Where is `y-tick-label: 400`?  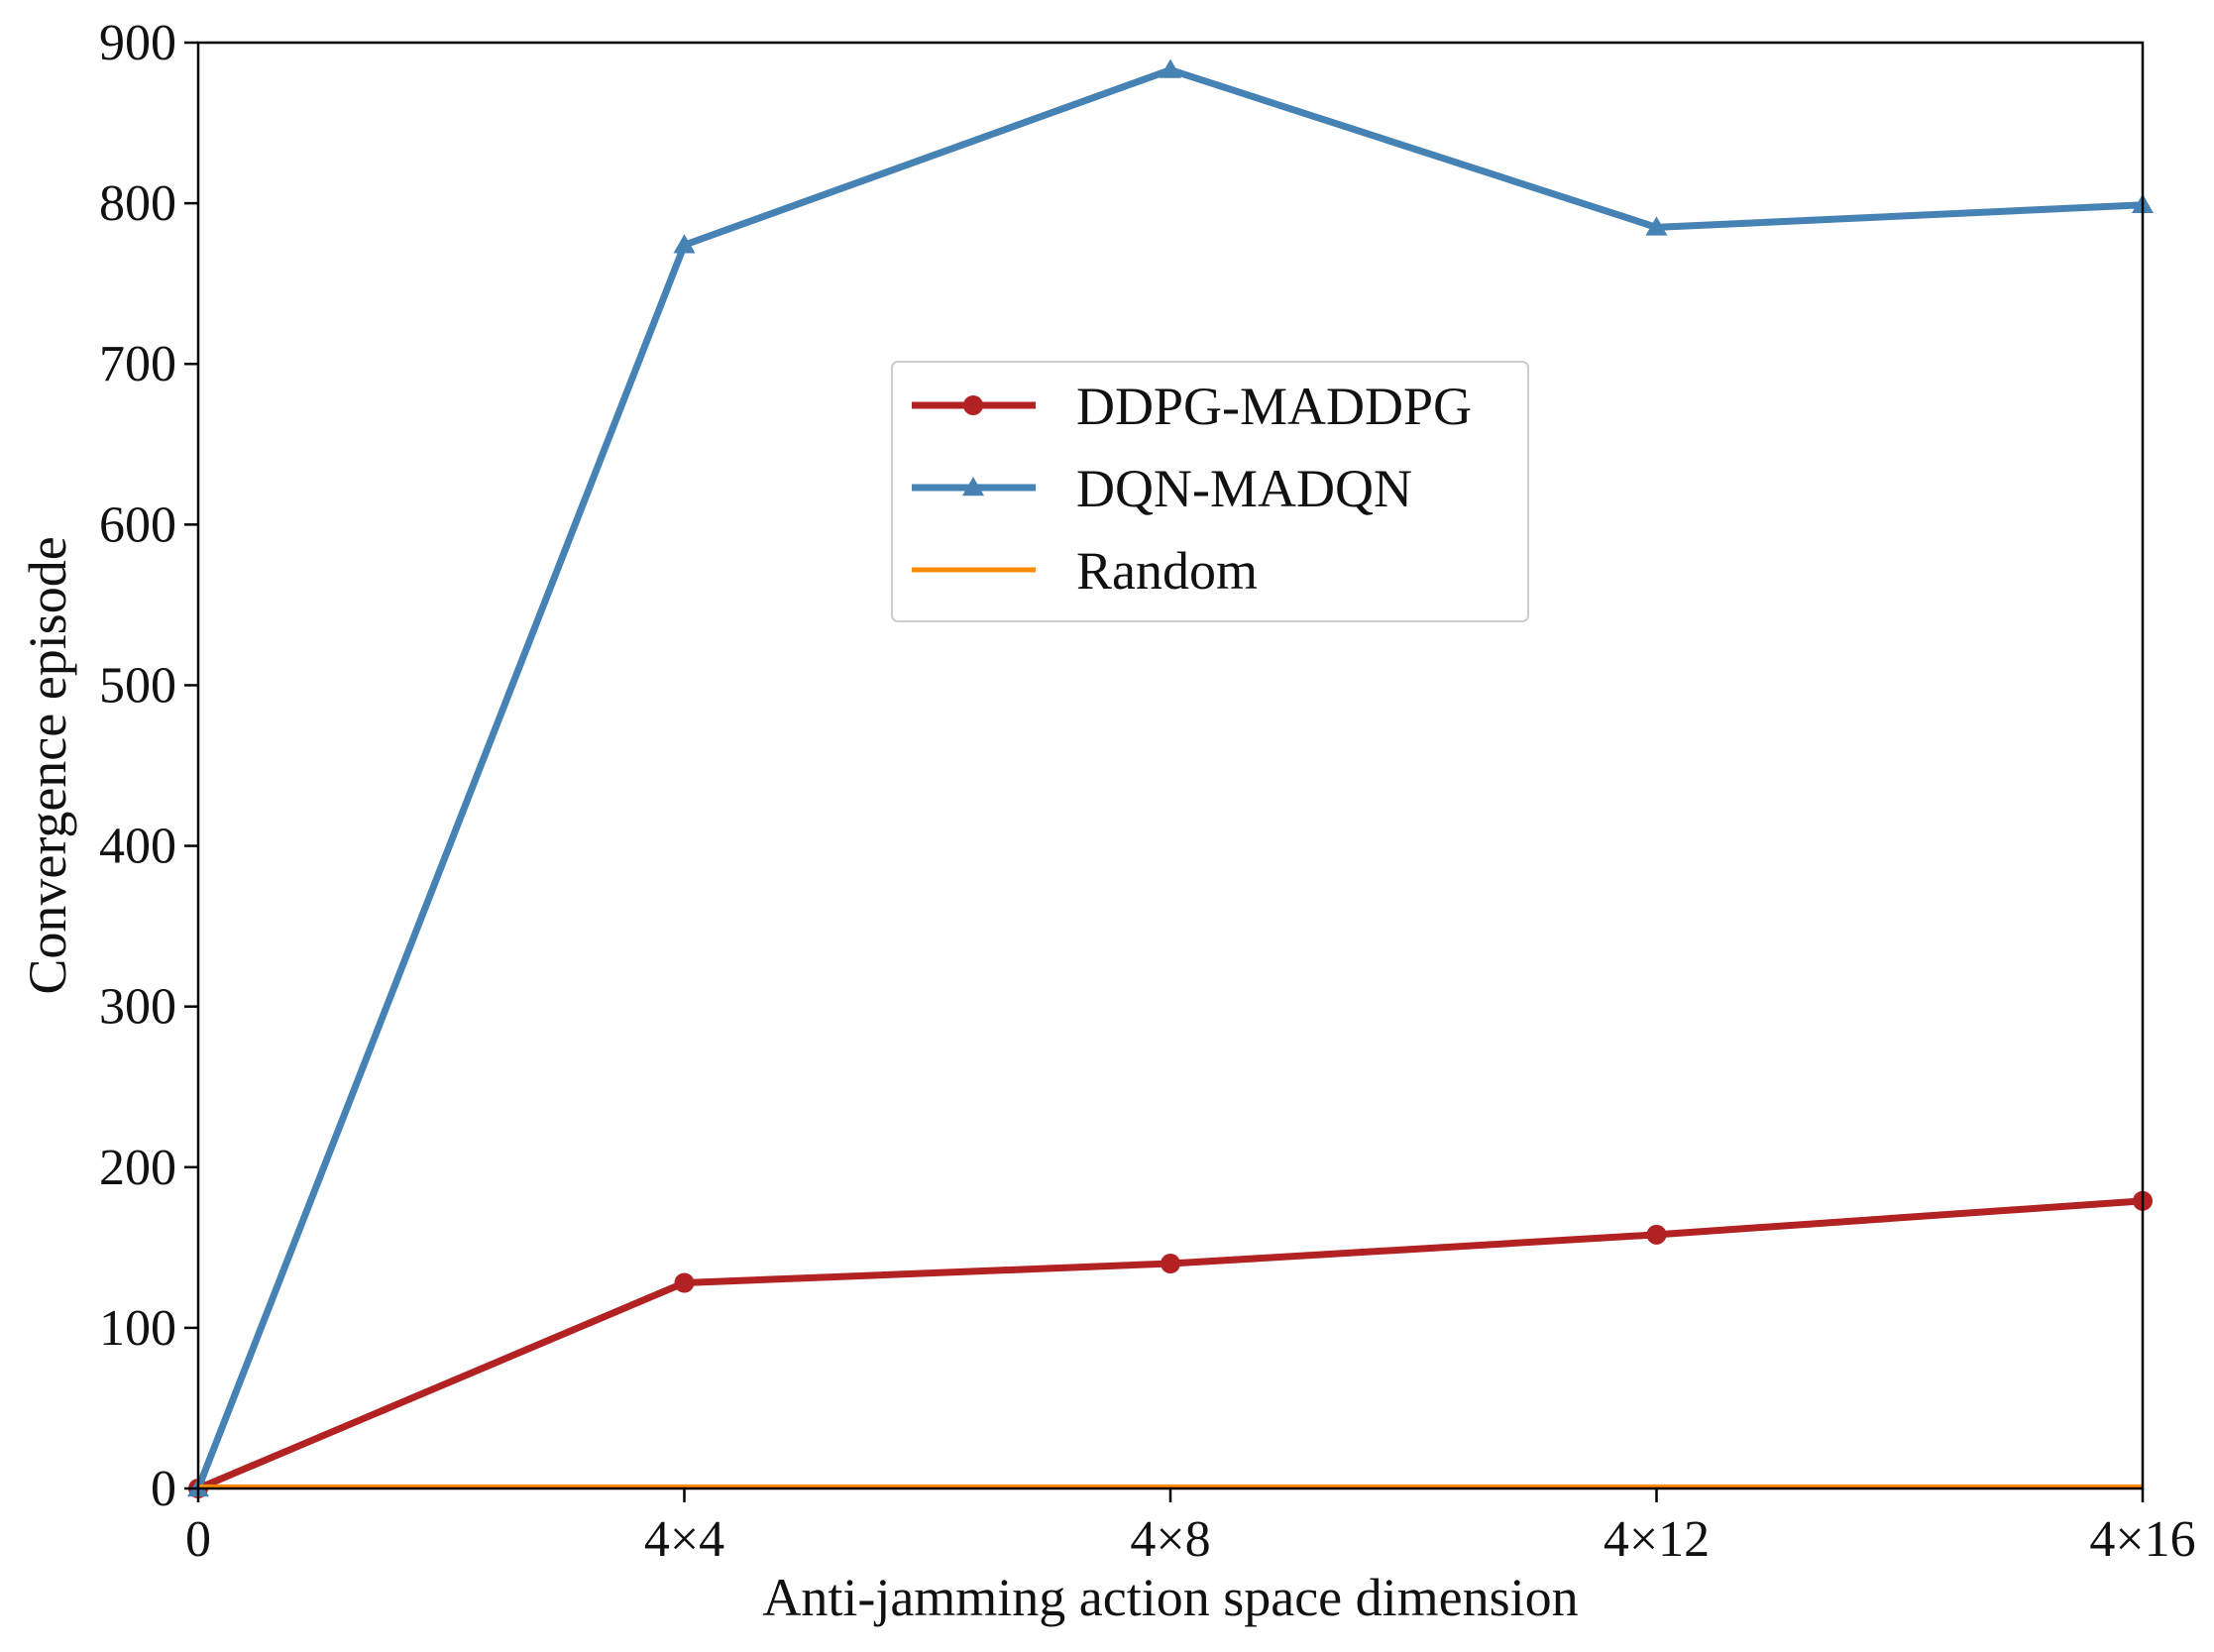
y-tick-label: 400 is located at coordinates (137, 847).